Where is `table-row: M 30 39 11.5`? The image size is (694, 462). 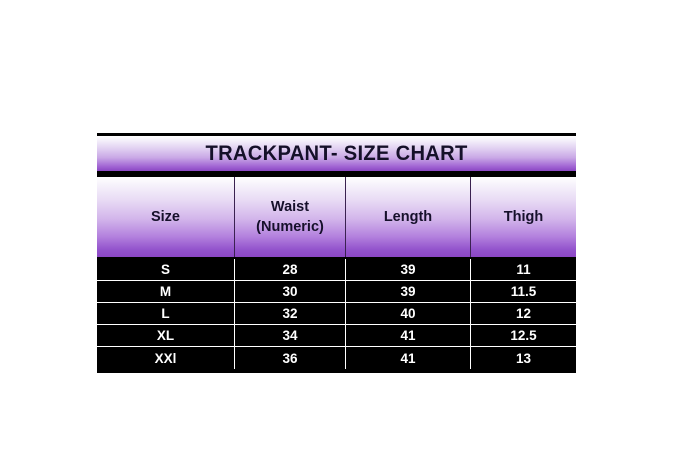
table-row: M 30 39 11.5 is located at coordinates (336, 292).